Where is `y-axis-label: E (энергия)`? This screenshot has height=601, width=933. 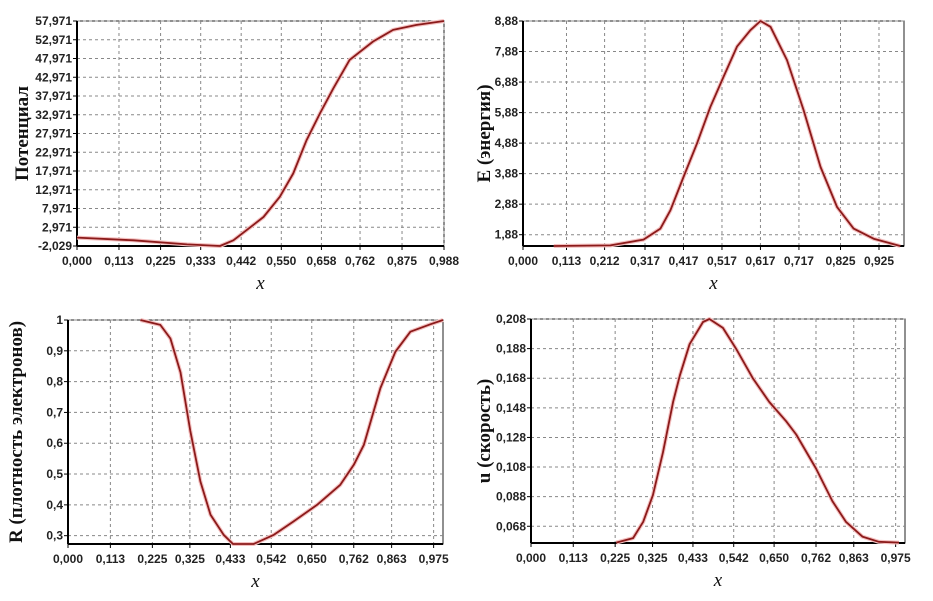
y-axis-label: E (энергия) is located at coordinates (484, 133).